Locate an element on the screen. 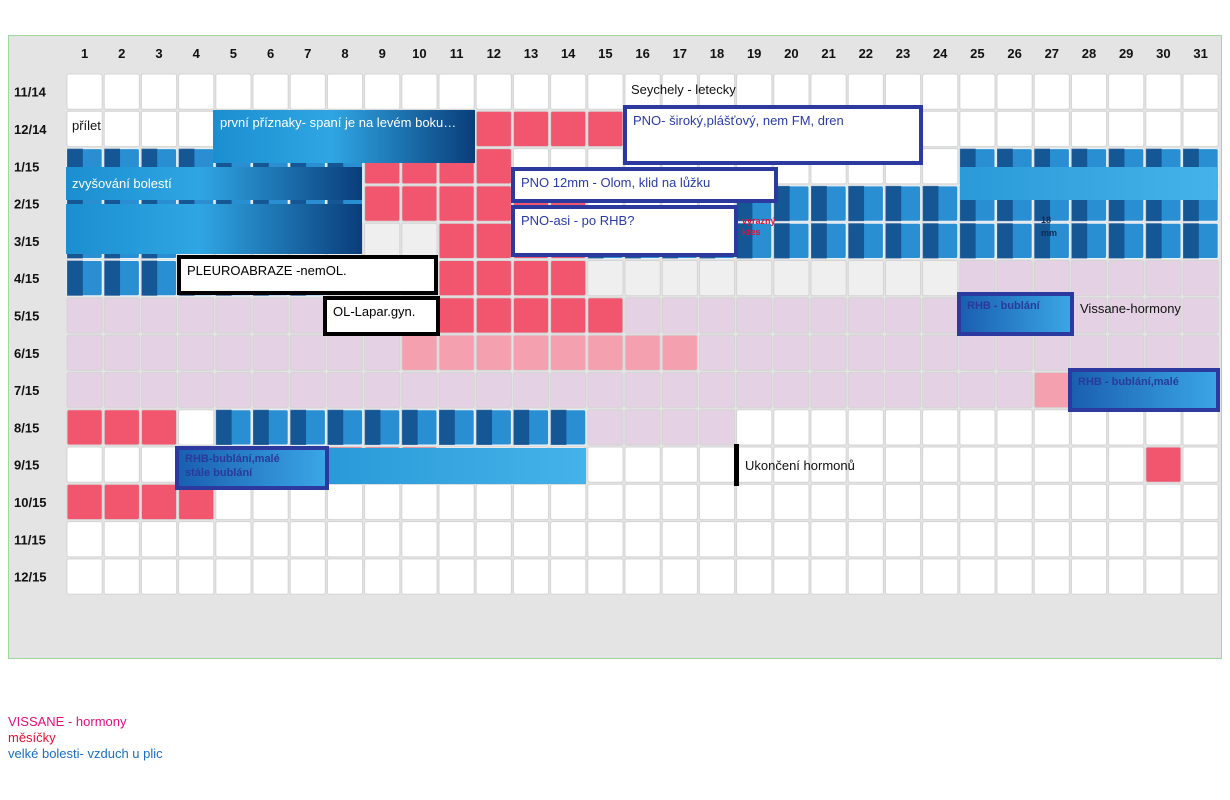 Image resolution: width=1230 pixels, height=800 pixels. month-label: 6/15 is located at coordinates (26, 353).